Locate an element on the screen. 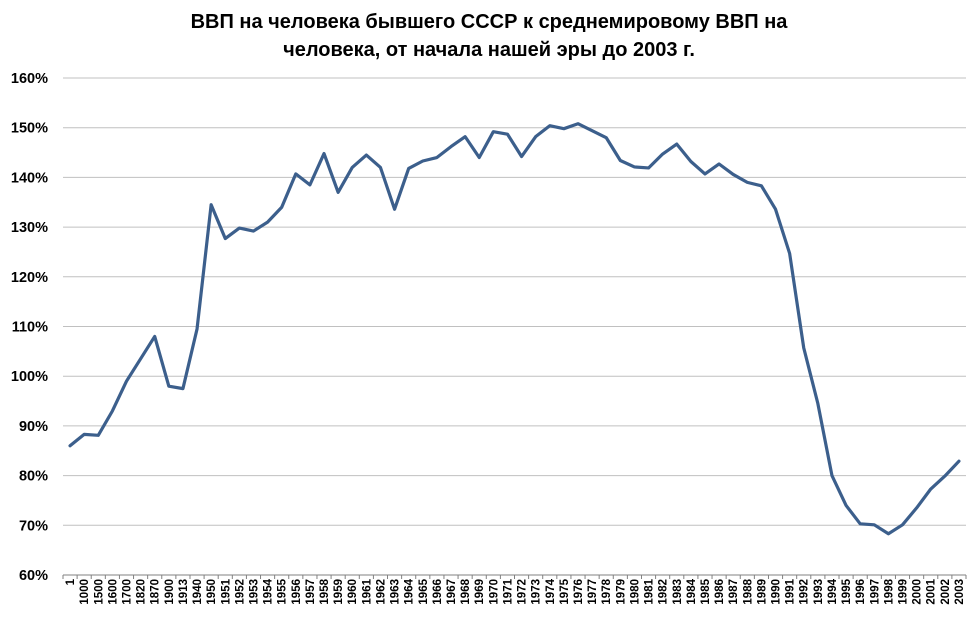  x-tick-label: 2001 is located at coordinates (932, 591).